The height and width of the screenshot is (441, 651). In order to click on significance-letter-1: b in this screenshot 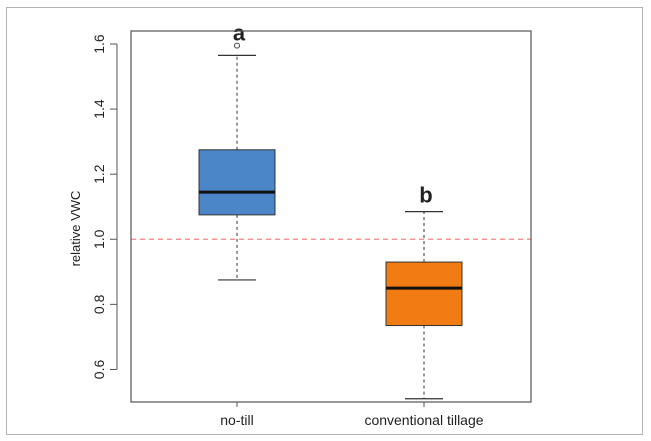, I will do `click(425, 195)`.